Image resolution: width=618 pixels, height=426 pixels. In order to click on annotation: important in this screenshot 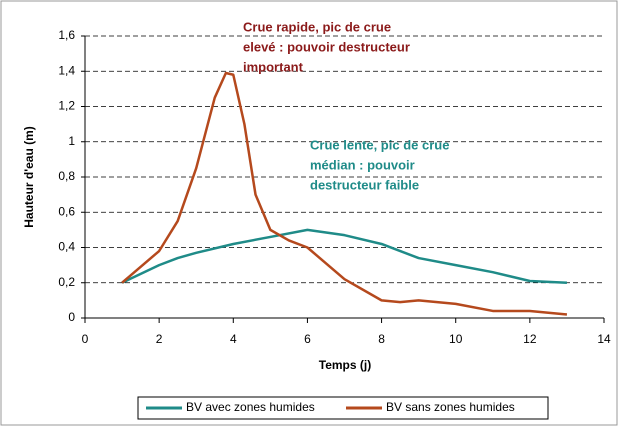, I will do `click(273, 66)`.